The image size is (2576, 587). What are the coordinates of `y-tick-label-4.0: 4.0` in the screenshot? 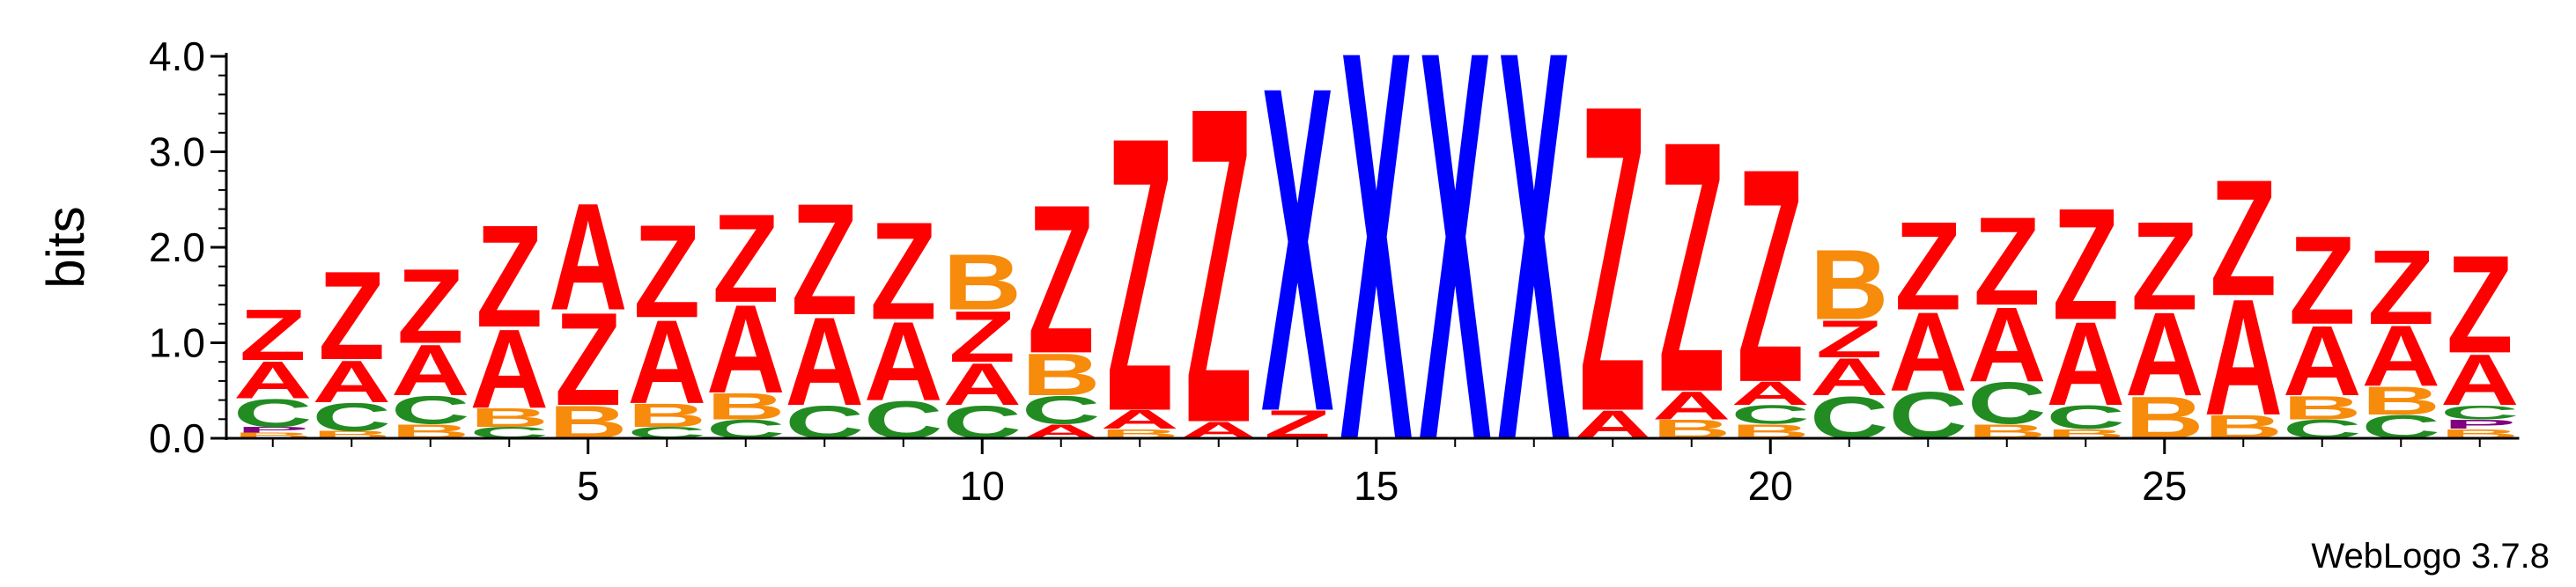 It's located at (177, 56).